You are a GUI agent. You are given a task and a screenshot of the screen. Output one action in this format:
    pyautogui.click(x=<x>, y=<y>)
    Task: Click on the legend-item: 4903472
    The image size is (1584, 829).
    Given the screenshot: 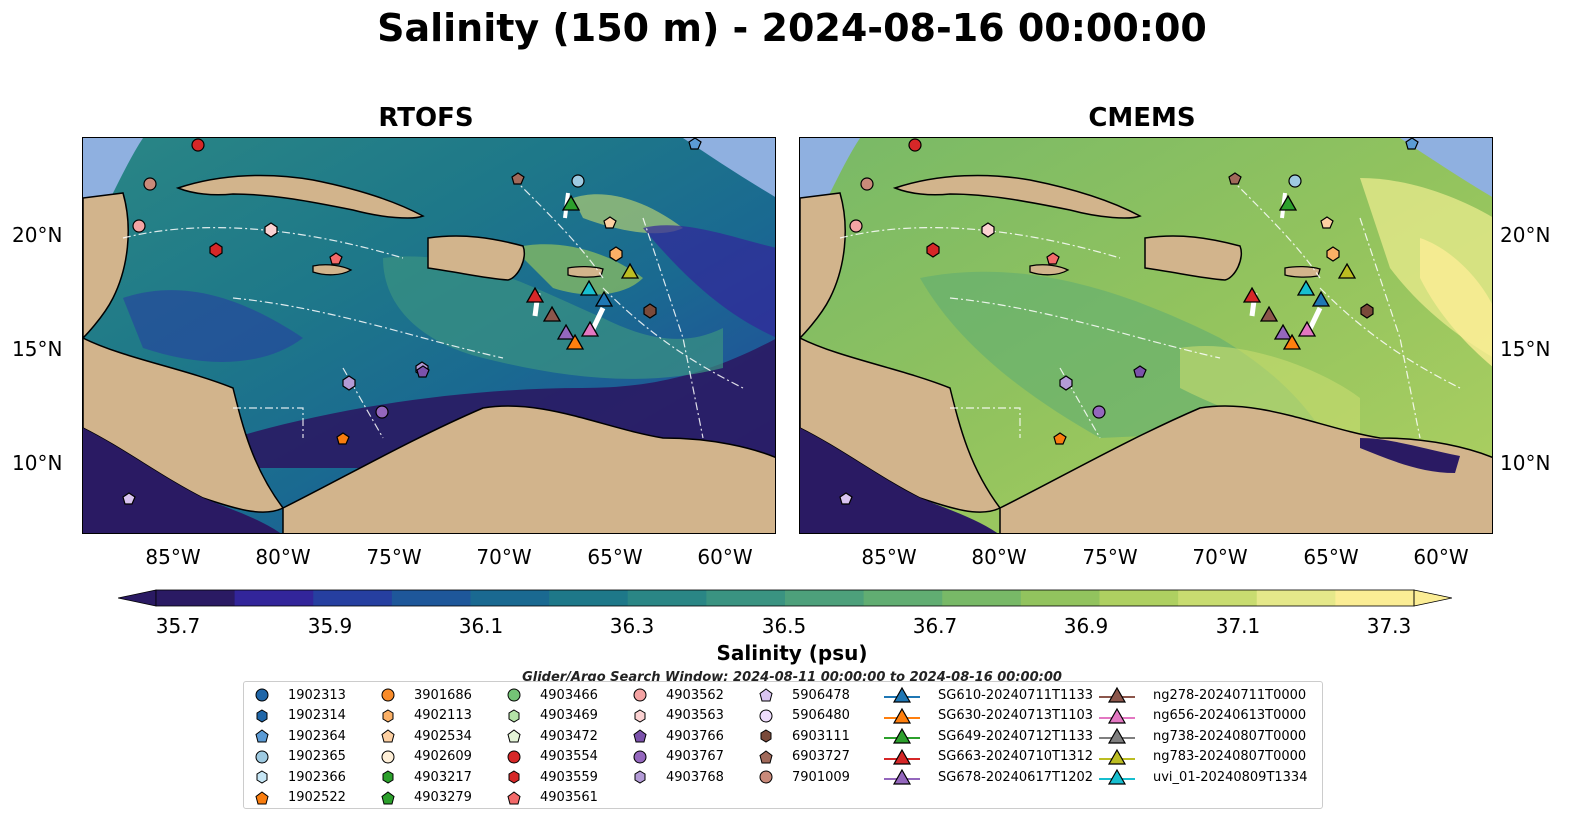 What is the action you would take?
    pyautogui.click(x=552, y=736)
    